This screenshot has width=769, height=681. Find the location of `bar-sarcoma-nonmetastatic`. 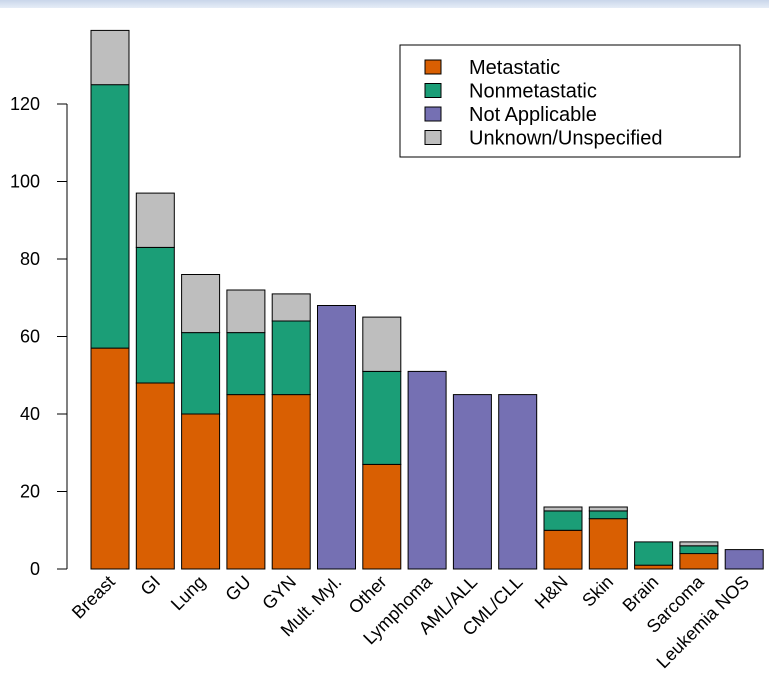

bar-sarcoma-nonmetastatic is located at coordinates (699, 550).